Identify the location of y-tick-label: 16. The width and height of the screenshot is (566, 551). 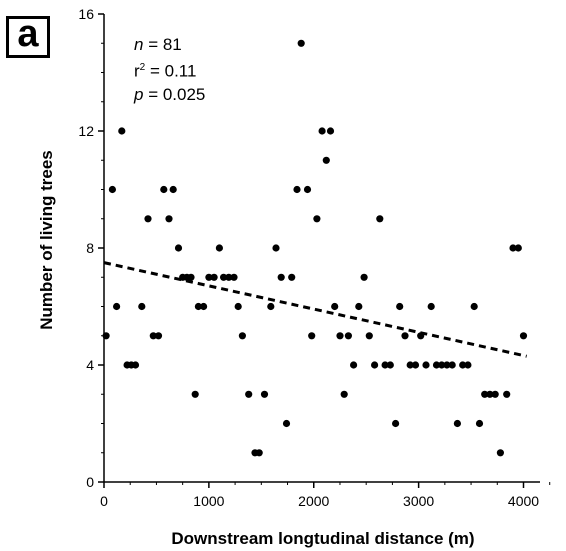
(86, 14).